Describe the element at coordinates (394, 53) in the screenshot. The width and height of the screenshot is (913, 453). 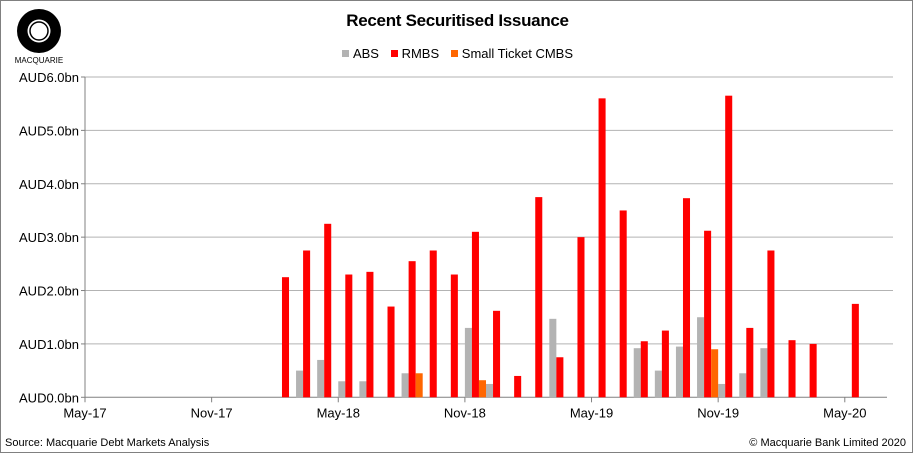
I see `legend-swatch-rmbs` at that location.